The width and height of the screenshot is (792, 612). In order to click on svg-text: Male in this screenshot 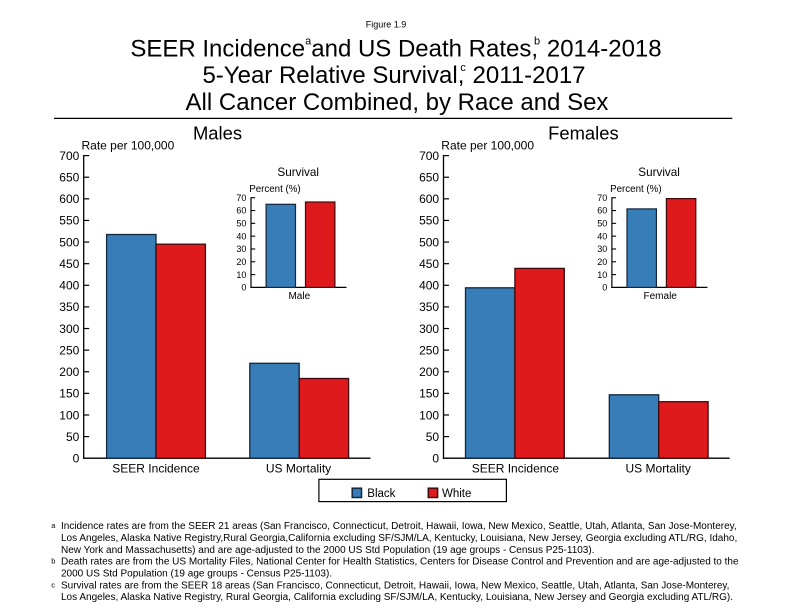, I will do `click(299, 296)`.